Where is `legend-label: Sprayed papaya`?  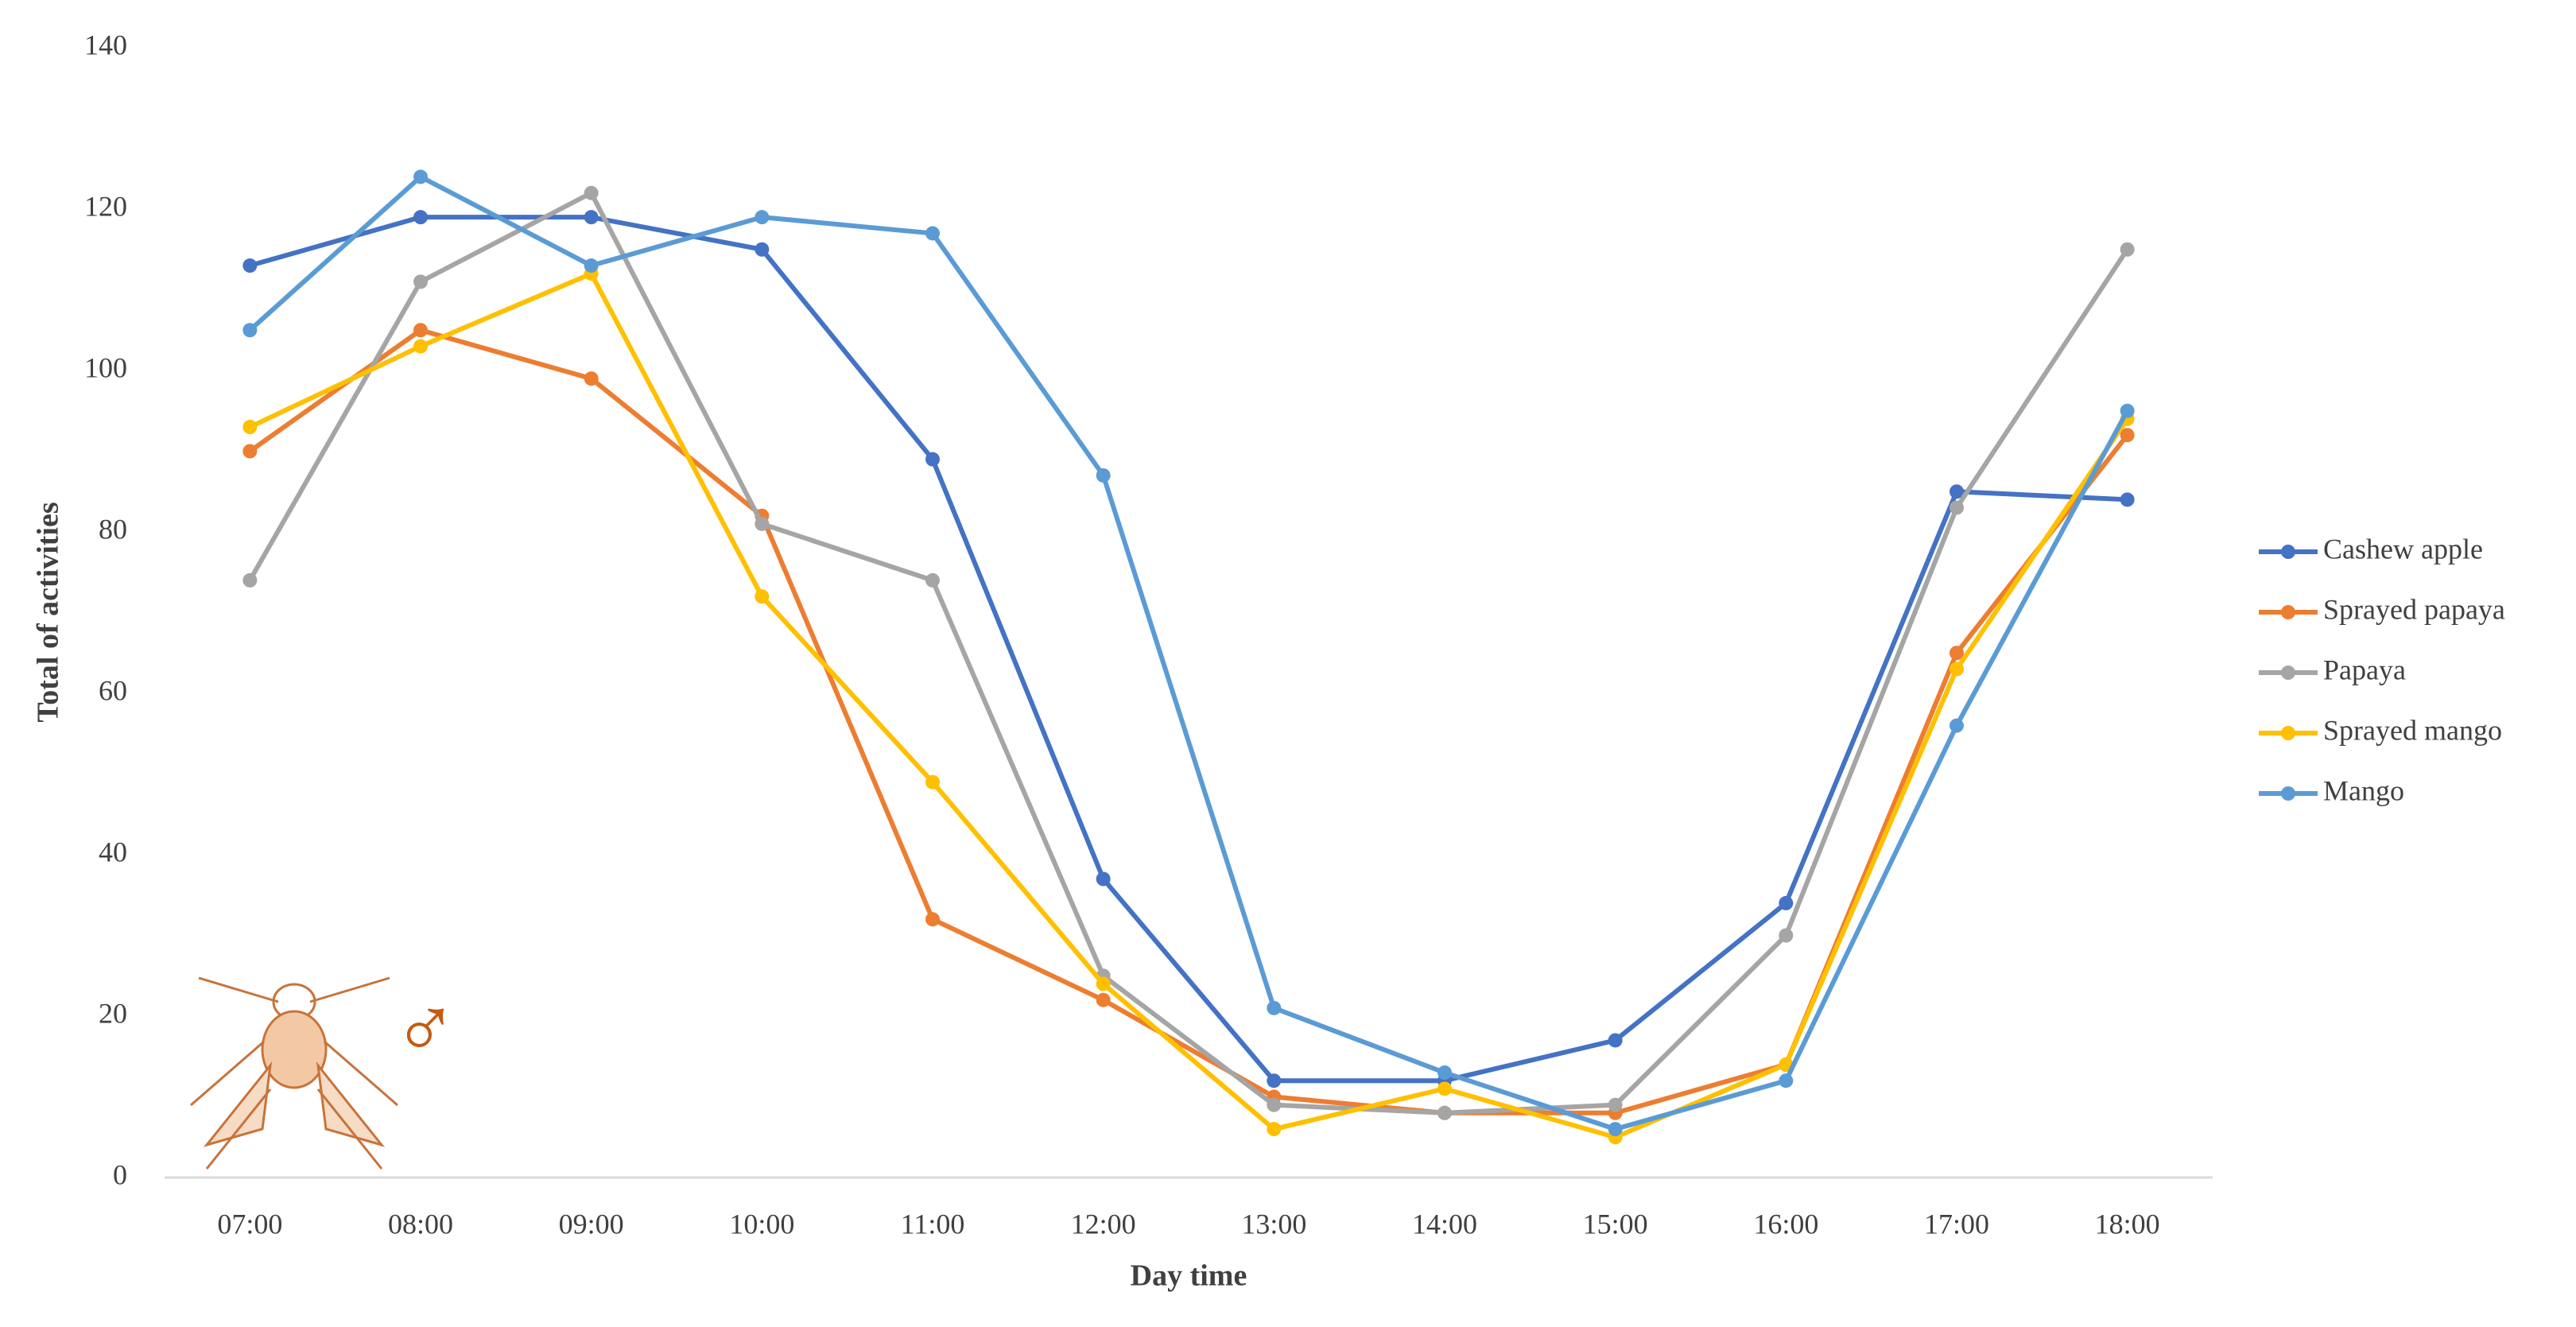
legend-label: Sprayed papaya is located at coordinates (2414, 609).